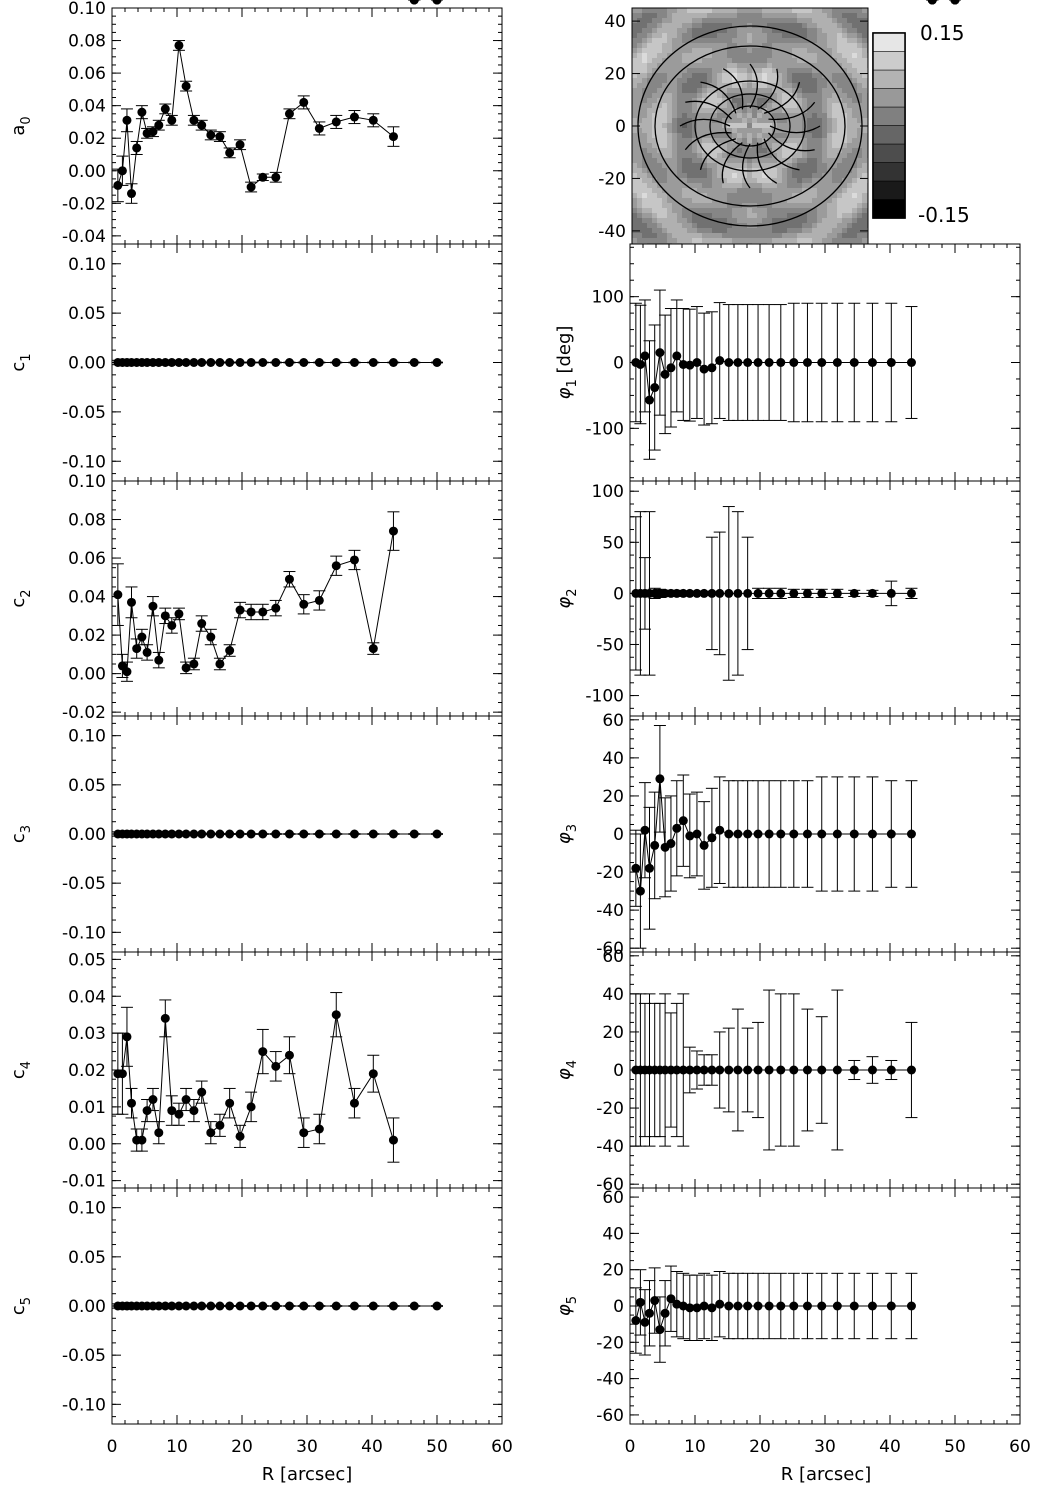 Image resolution: width=1037 pixels, height=1490 pixels. What do you see at coordinates (610, 911) in the screenshot?
I see `y-tick-label: -40` at bounding box center [610, 911].